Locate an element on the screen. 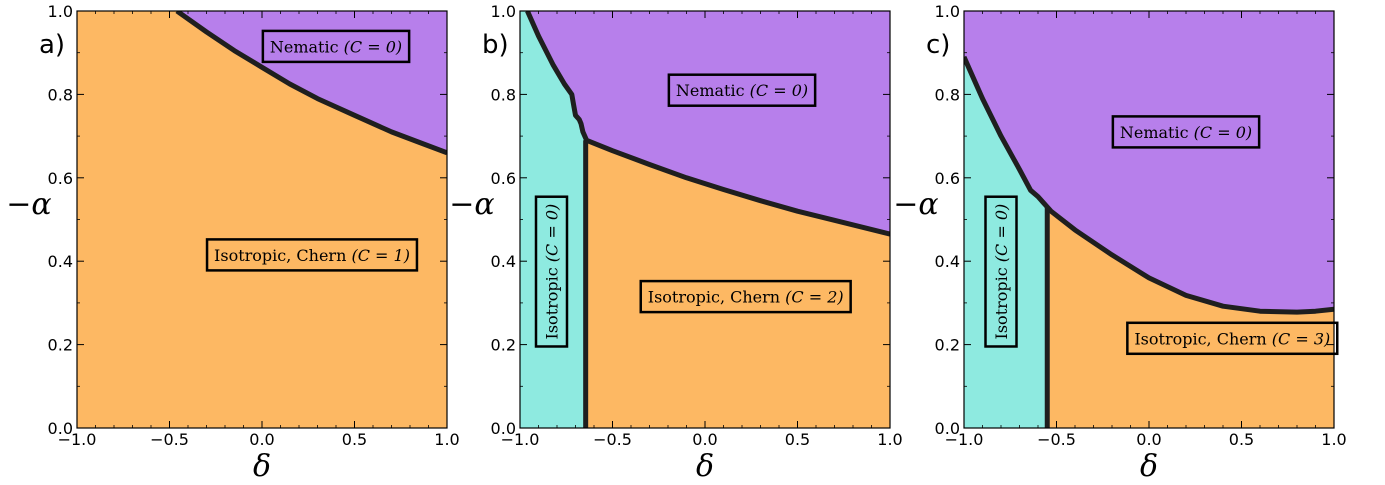 This screenshot has width=1385, height=485. panel-label: b) is located at coordinates (495, 45).